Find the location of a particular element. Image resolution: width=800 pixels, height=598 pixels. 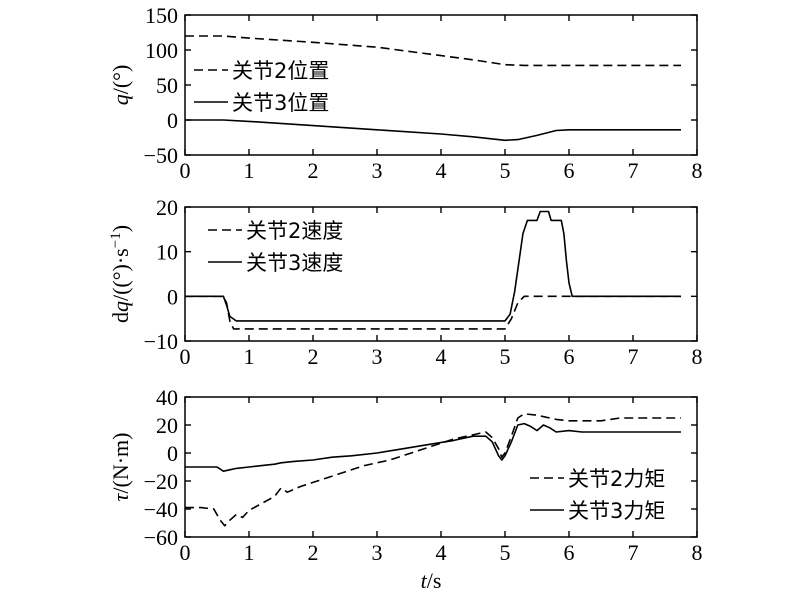

y-tick-label: −60 is located at coordinates (161, 537).